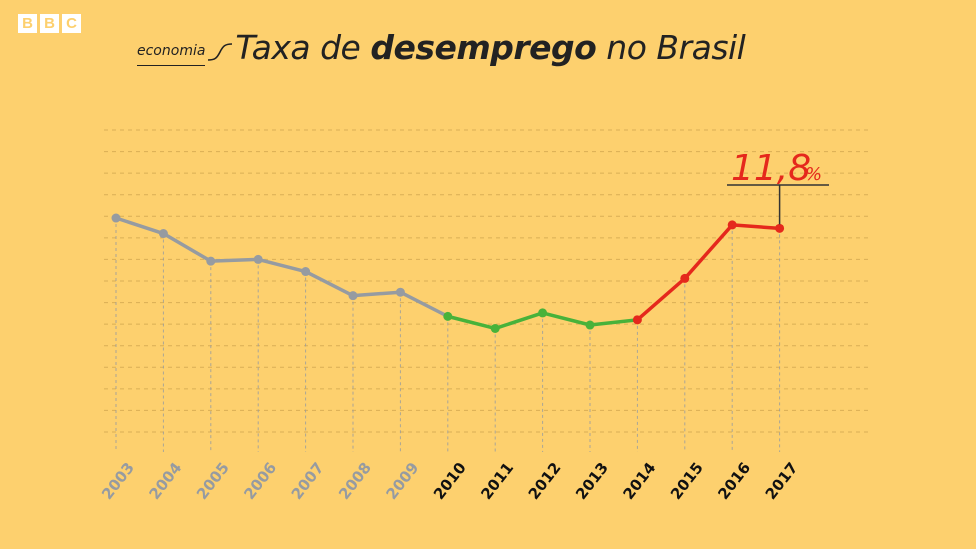 This screenshot has width=976, height=549. Describe the element at coordinates (260, 481) in the screenshot. I see `x-tick-label: 2006` at that location.